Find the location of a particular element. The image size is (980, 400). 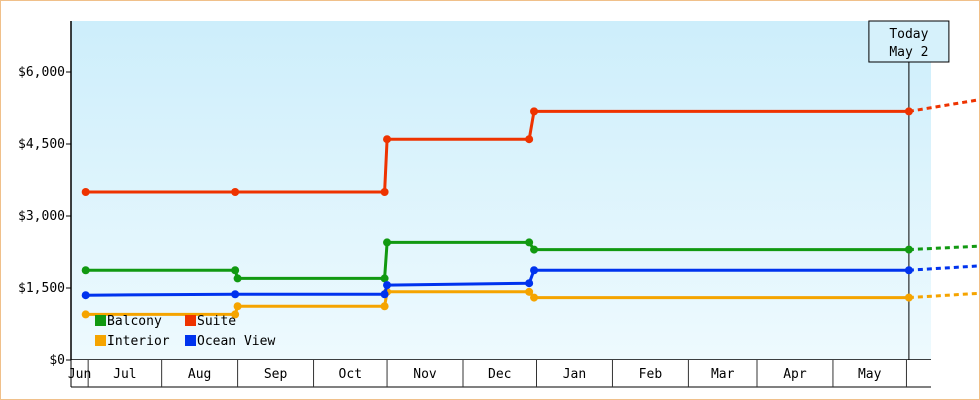

y-tick-label: $3,000 is located at coordinates (41, 216).